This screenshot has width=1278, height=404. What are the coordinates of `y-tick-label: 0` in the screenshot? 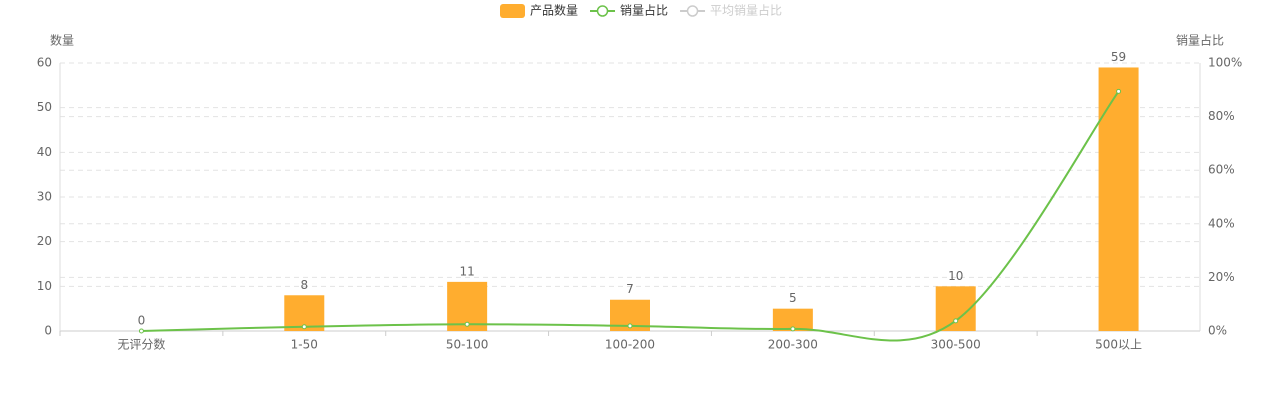 It's located at (48, 331).